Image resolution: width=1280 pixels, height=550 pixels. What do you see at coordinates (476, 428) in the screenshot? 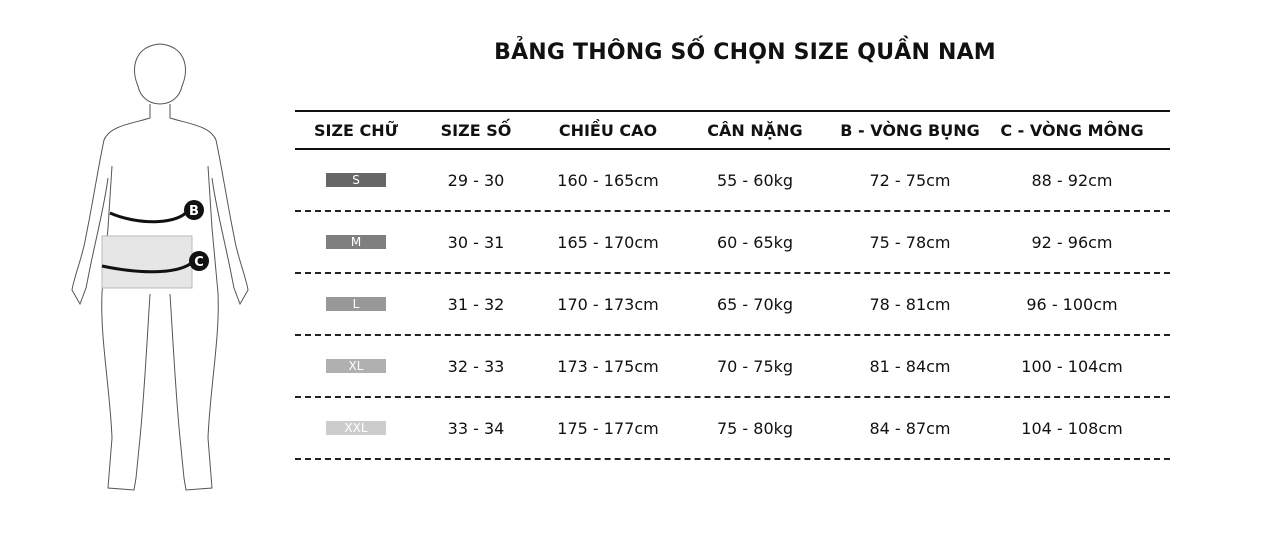
I see `cell-num: 33 - 34` at bounding box center [476, 428].